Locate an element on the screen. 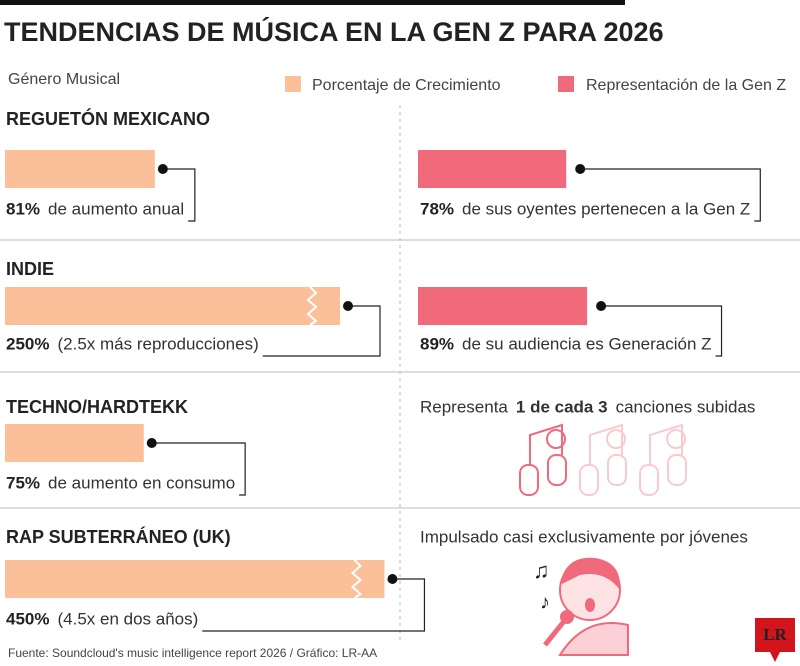 This screenshot has width=800, height=666. logo-tail is located at coordinates (775, 657).